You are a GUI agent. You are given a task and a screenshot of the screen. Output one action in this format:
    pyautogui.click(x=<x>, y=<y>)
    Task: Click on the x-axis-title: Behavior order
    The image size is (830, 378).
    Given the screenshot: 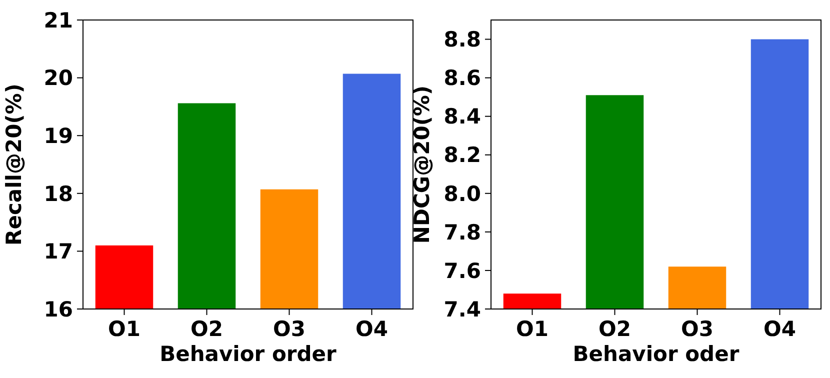 What is the action you would take?
    pyautogui.click(x=249, y=354)
    